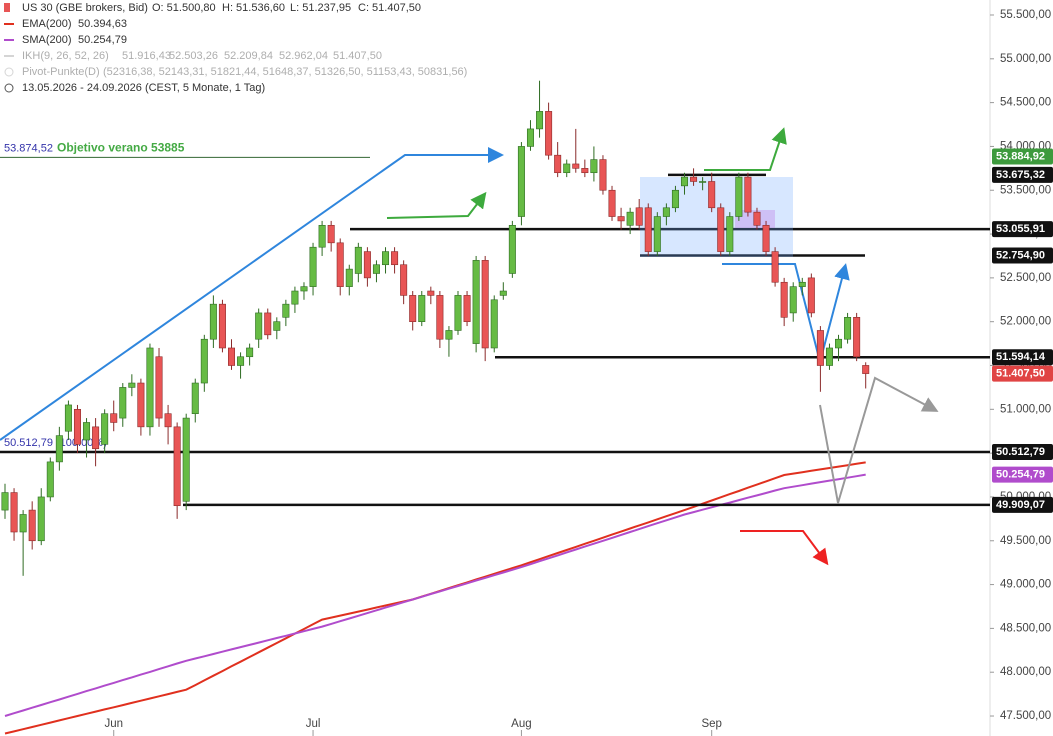 This screenshot has height=736, width=1053. What do you see at coordinates (121, 148) in the screenshot?
I see `annotation-text: Objetivo verano 53885` at bounding box center [121, 148].